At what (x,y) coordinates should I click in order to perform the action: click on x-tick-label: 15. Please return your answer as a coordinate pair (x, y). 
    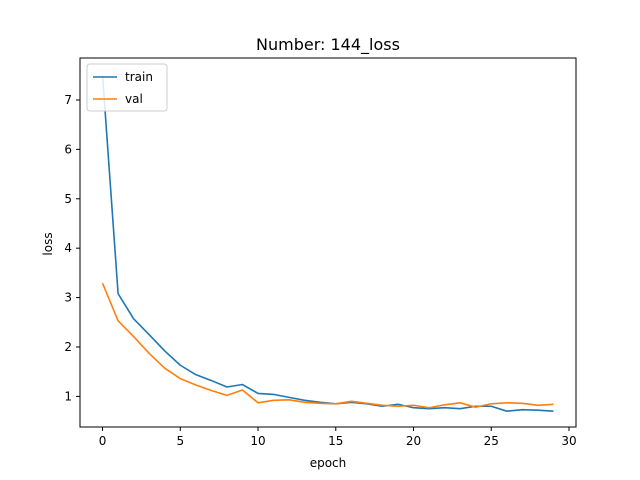
    Looking at the image, I should click on (335, 441).